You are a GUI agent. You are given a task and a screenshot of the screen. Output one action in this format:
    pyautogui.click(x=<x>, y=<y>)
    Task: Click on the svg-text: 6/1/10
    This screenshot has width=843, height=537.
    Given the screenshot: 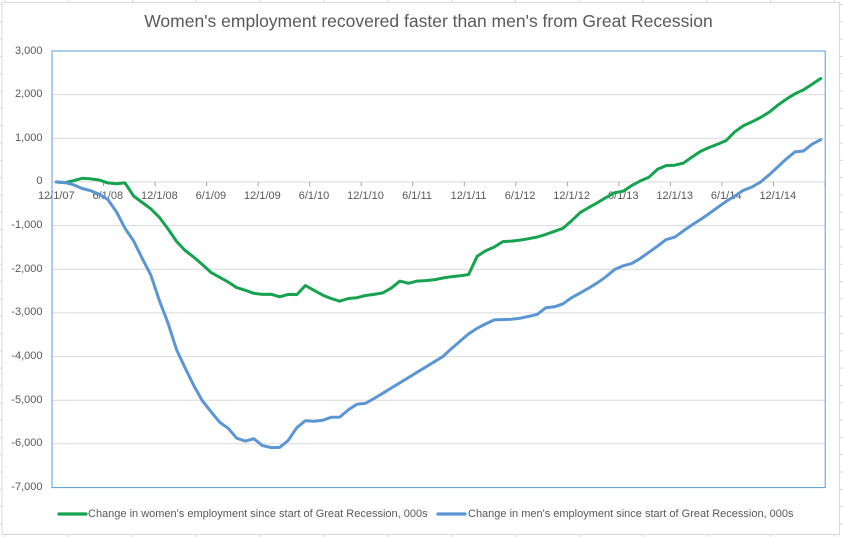 What is the action you would take?
    pyautogui.click(x=314, y=196)
    